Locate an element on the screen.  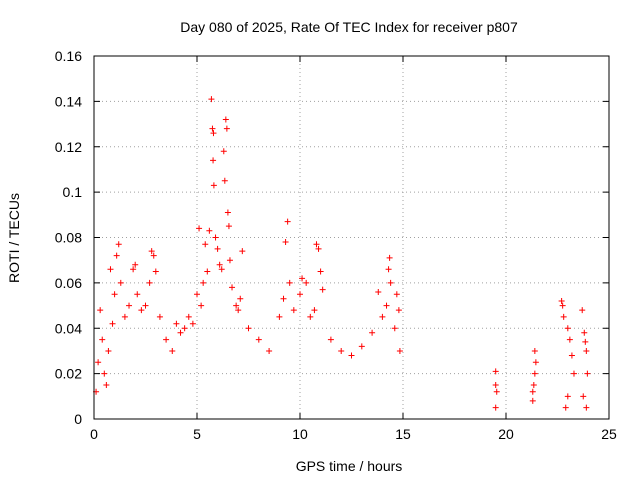
y-tick-label: 0.16 is located at coordinates (68, 56).